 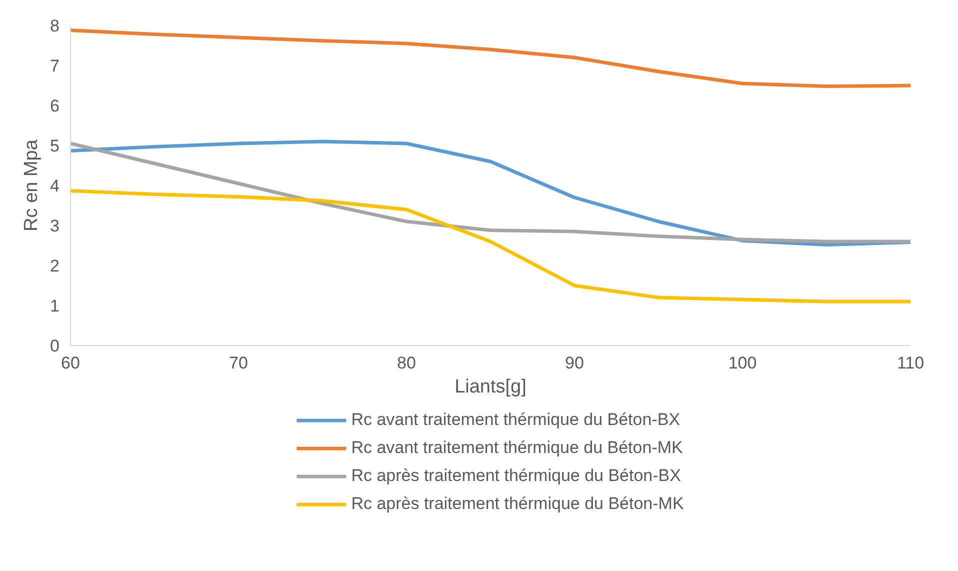 What do you see at coordinates (742, 363) in the screenshot?
I see `x-tick-label: 100` at bounding box center [742, 363].